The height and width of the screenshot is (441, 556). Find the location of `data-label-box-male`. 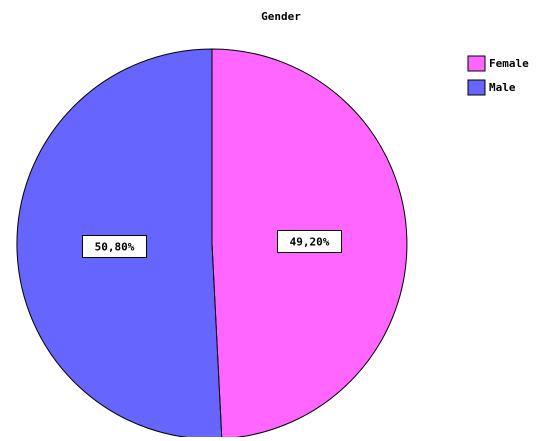

data-label-box-male is located at coordinates (114, 246).